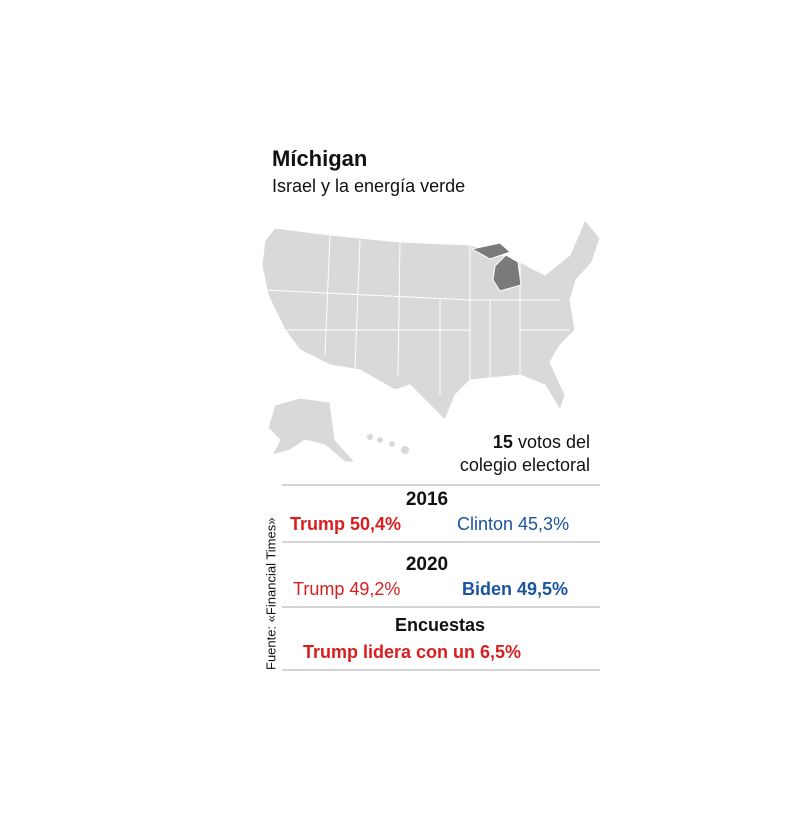 Image resolution: width=800 pixels, height=825 pixels. I want to click on us-map, so click(431, 341).